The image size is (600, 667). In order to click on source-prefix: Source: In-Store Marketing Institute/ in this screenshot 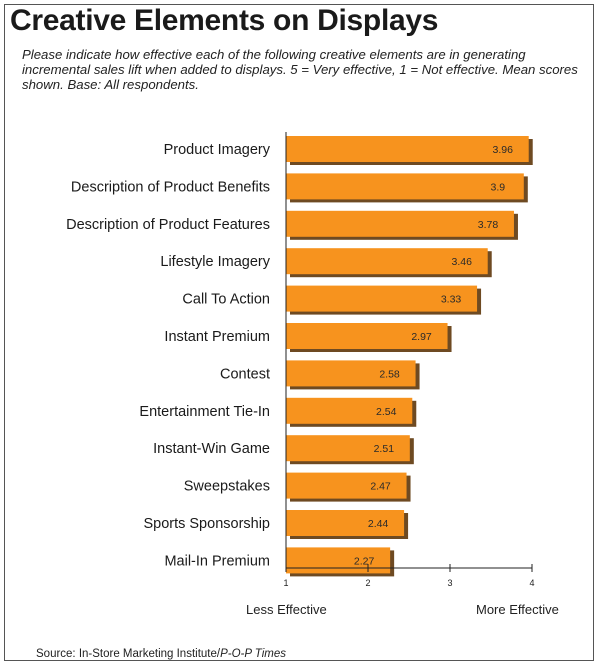, I will do `click(128, 654)`.